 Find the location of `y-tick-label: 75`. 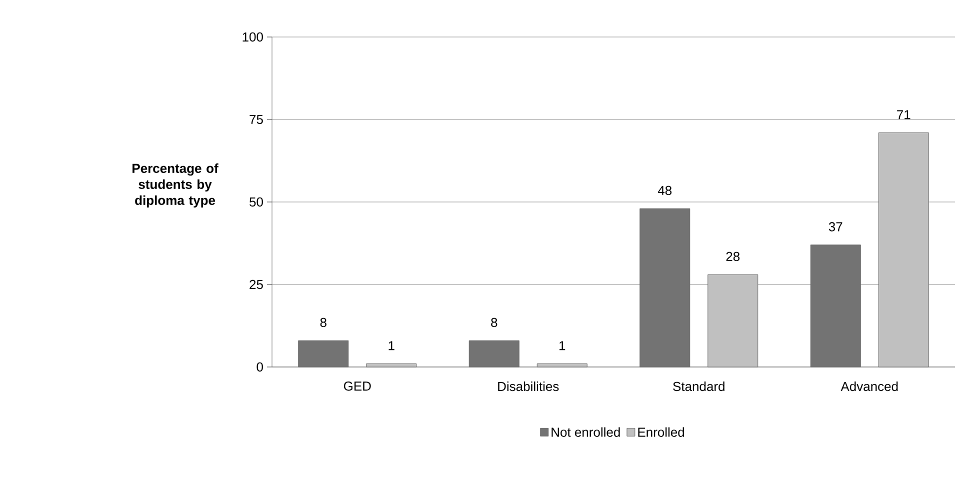

y-tick-label: 75 is located at coordinates (256, 119).